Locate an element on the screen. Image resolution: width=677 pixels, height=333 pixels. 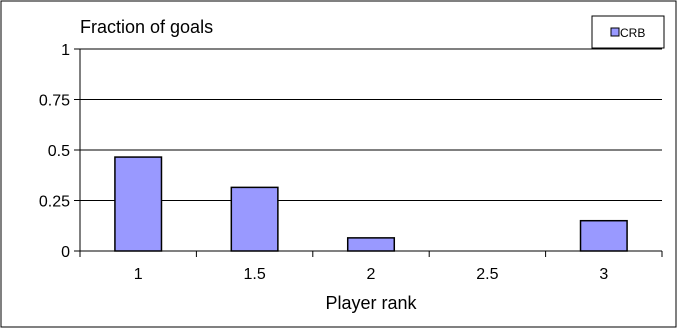
x-tick-label: 2 is located at coordinates (371, 274).